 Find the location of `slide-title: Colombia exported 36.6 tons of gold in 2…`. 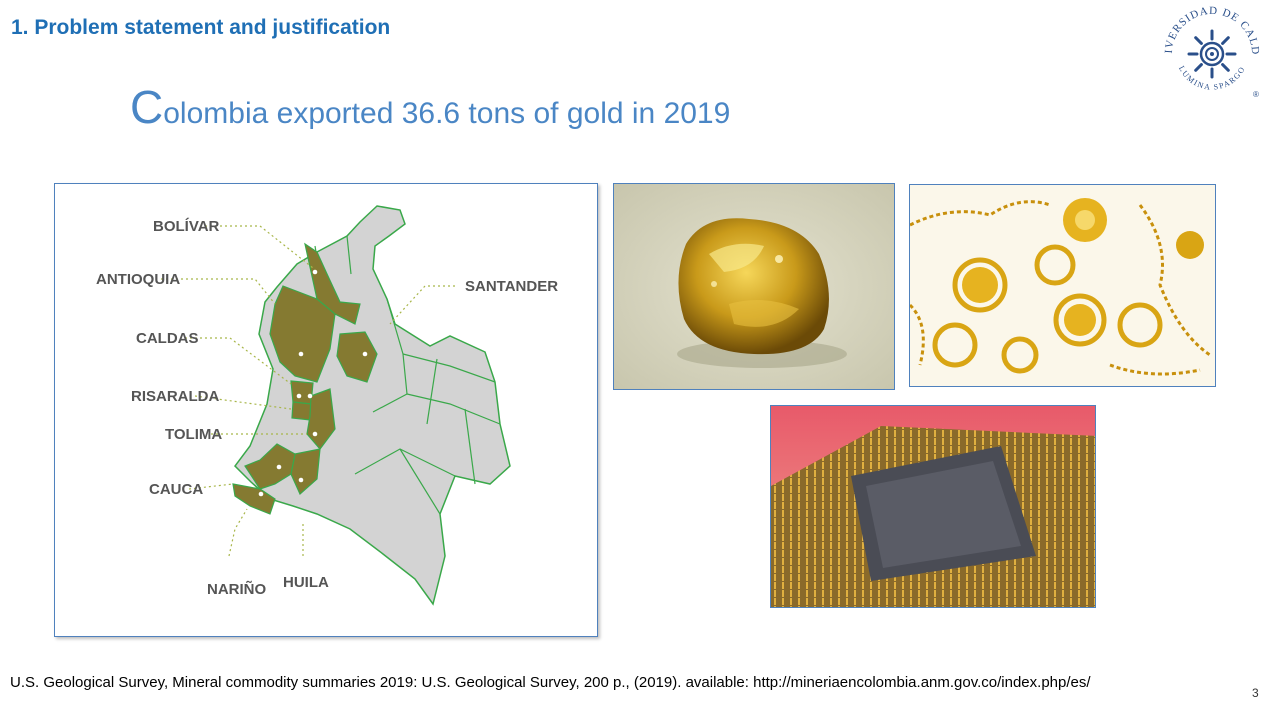

slide-title: Colombia exported 36.6 tons of gold in 2… is located at coordinates (430, 107).